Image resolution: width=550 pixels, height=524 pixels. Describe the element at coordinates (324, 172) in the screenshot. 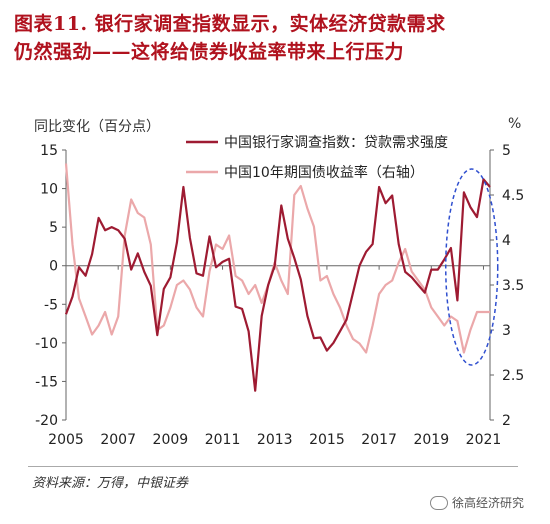

I see `legend-label-bond-yield: 中国10年期国债收益率（右轴）` at that location.